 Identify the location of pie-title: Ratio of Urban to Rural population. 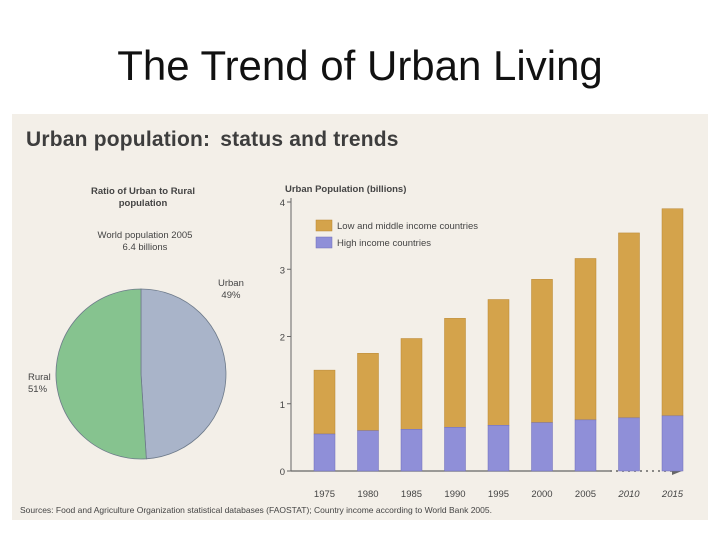
(143, 198).